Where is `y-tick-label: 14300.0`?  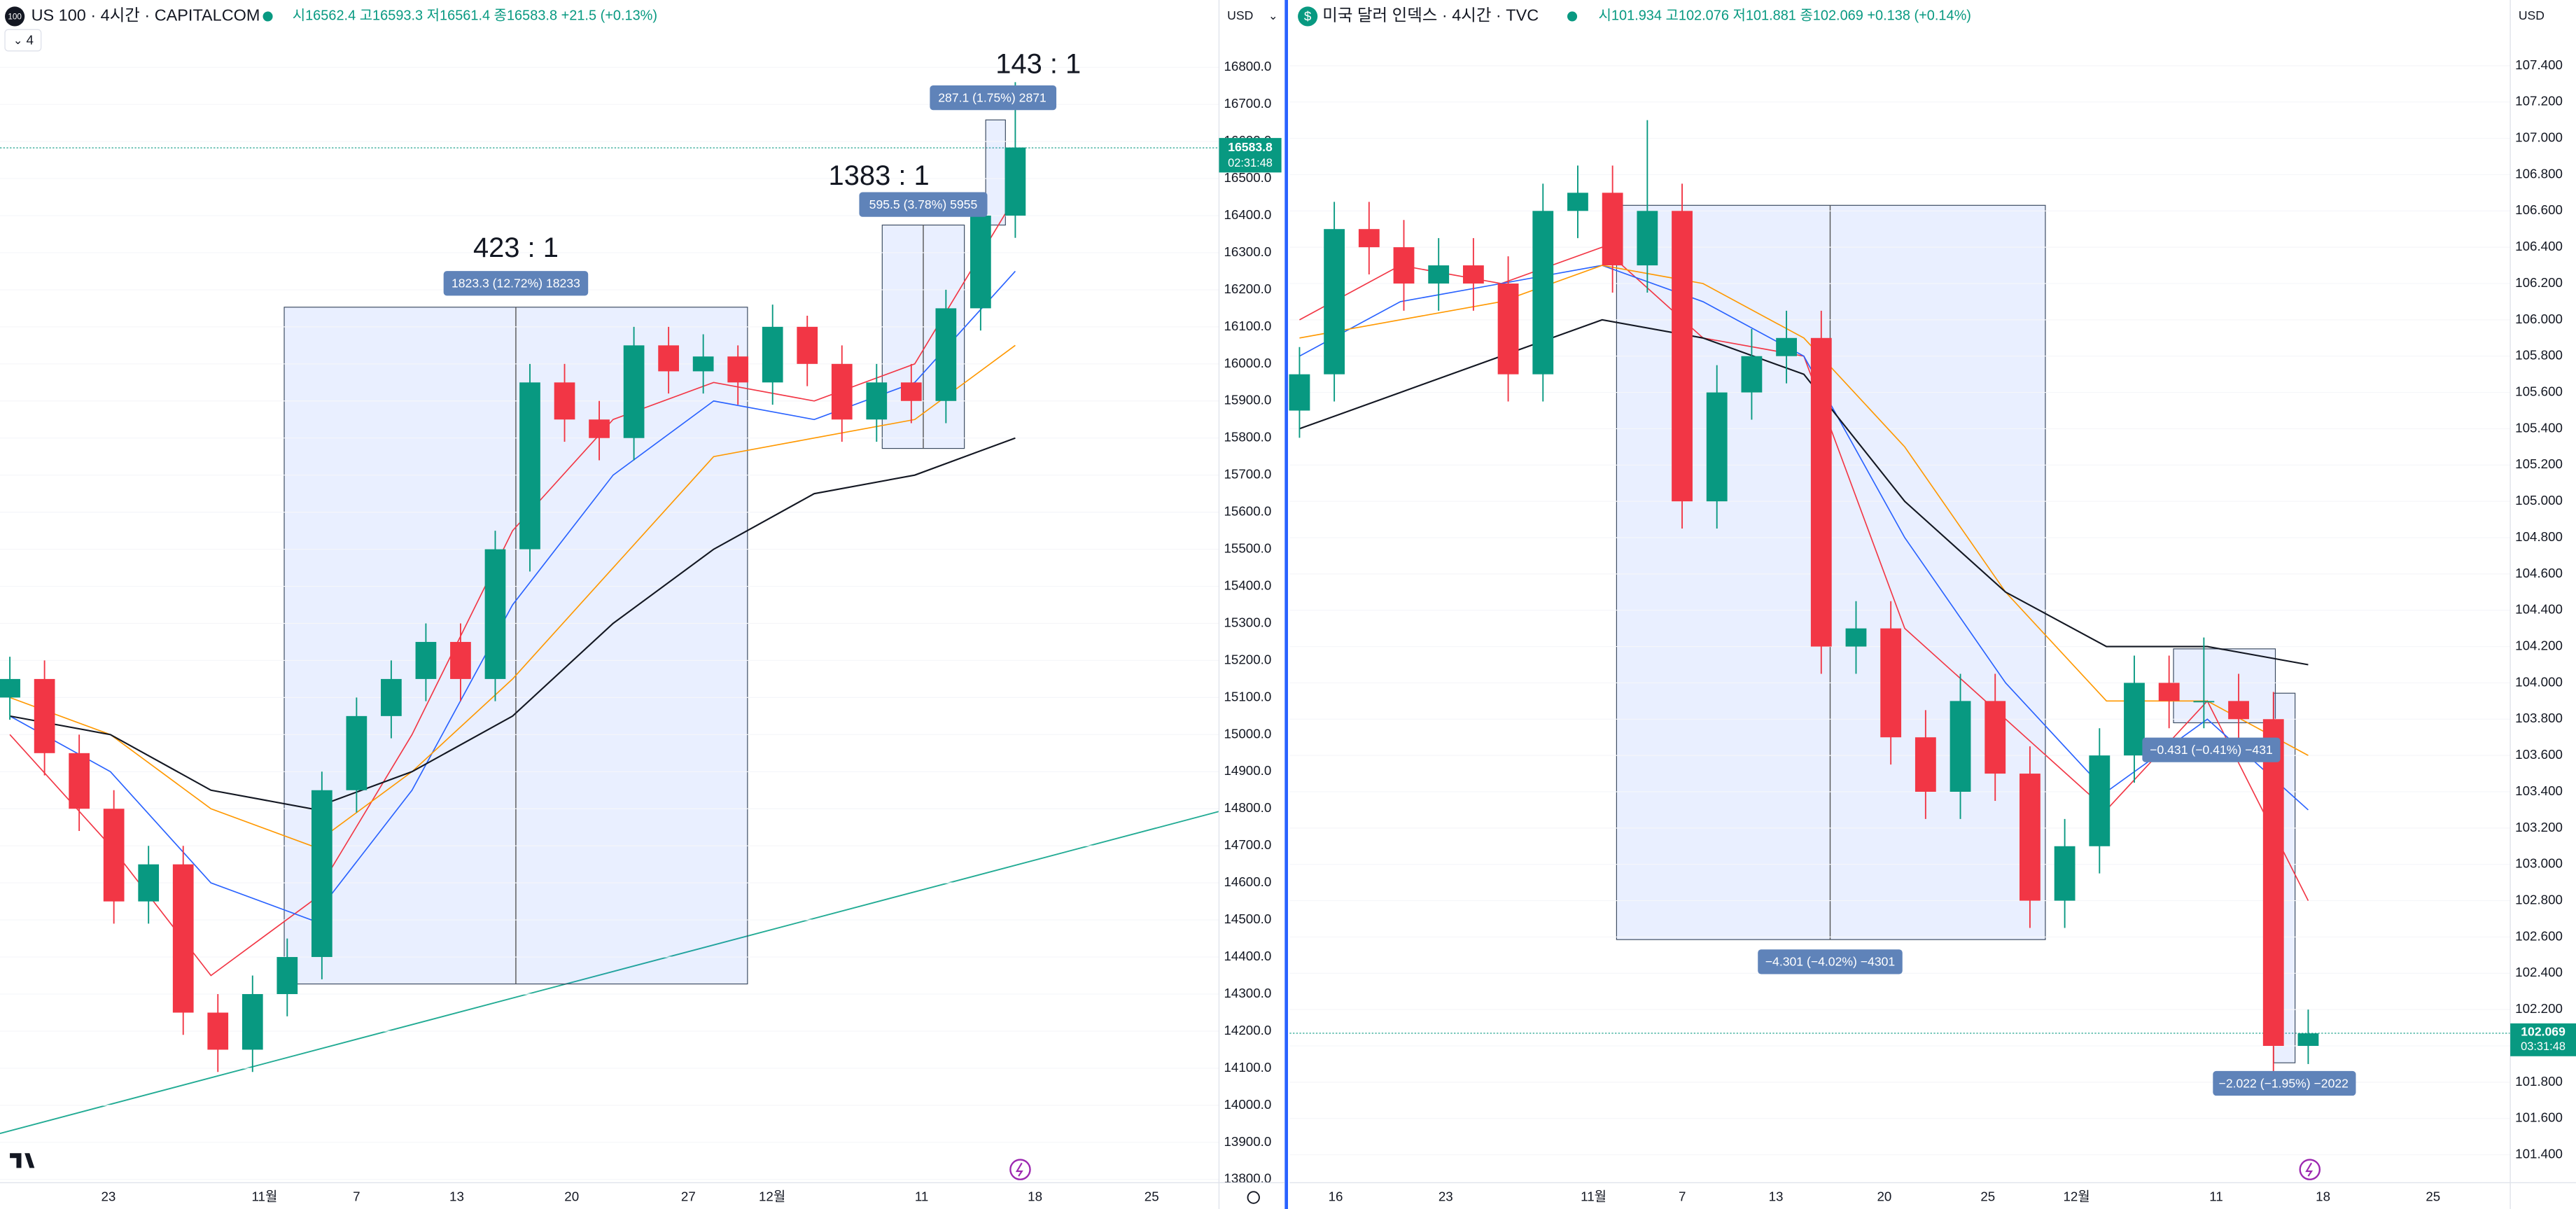 y-tick-label: 14300.0 is located at coordinates (1247, 993).